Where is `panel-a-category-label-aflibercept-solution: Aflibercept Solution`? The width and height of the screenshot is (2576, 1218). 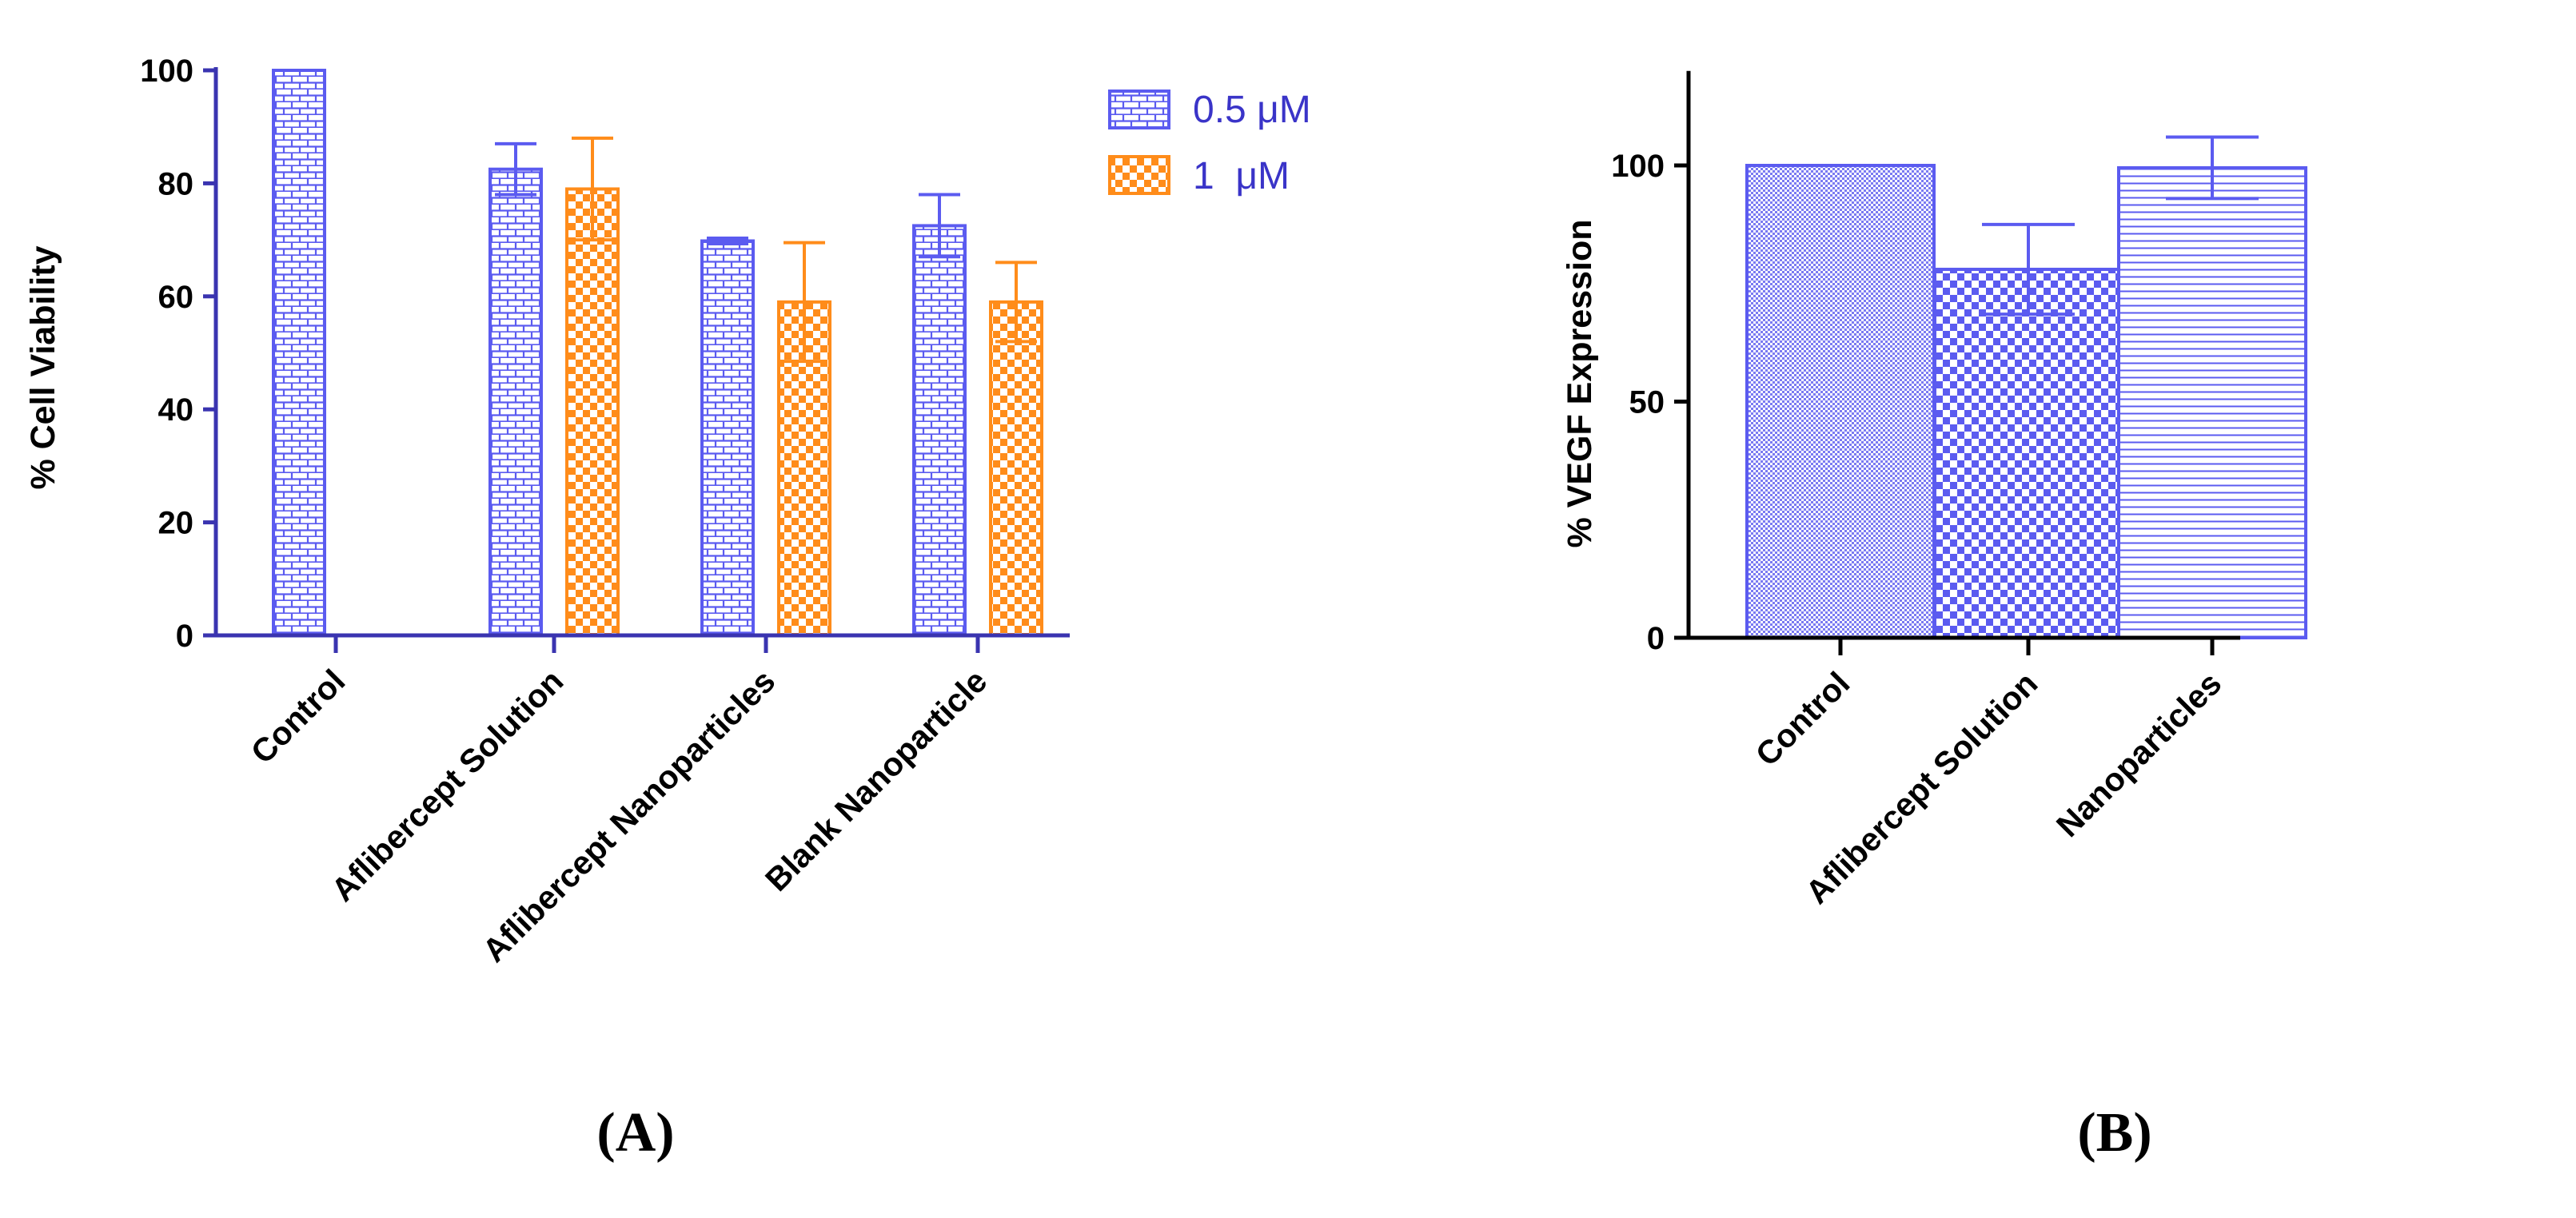 panel-a-category-label-aflibercept-solution: Aflibercept Solution is located at coordinates (447, 786).